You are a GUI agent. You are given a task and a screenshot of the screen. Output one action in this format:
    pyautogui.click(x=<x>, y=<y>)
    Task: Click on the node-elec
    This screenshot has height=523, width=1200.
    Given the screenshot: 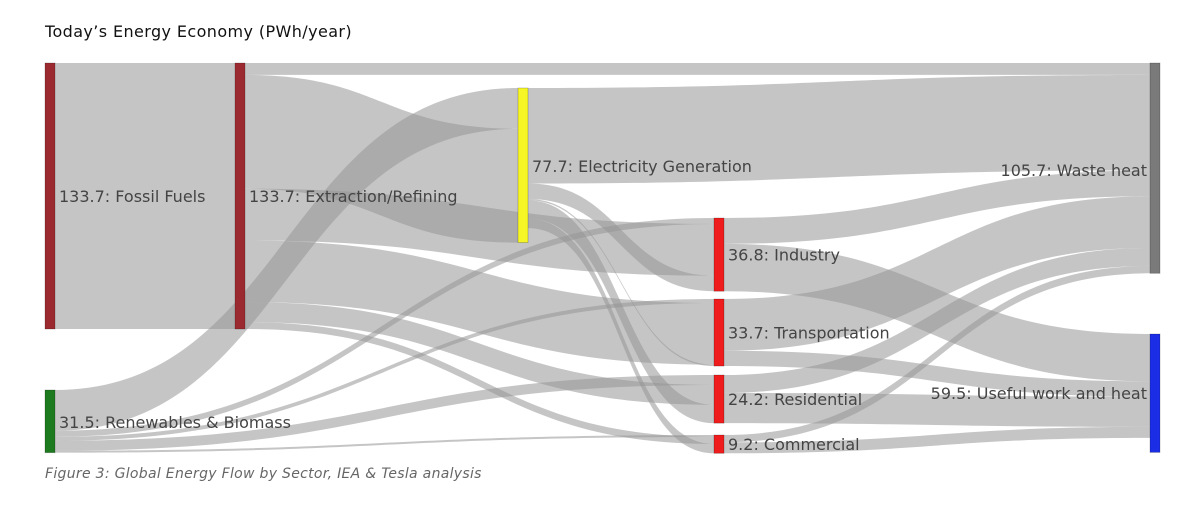 What is the action you would take?
    pyautogui.click(x=523, y=165)
    